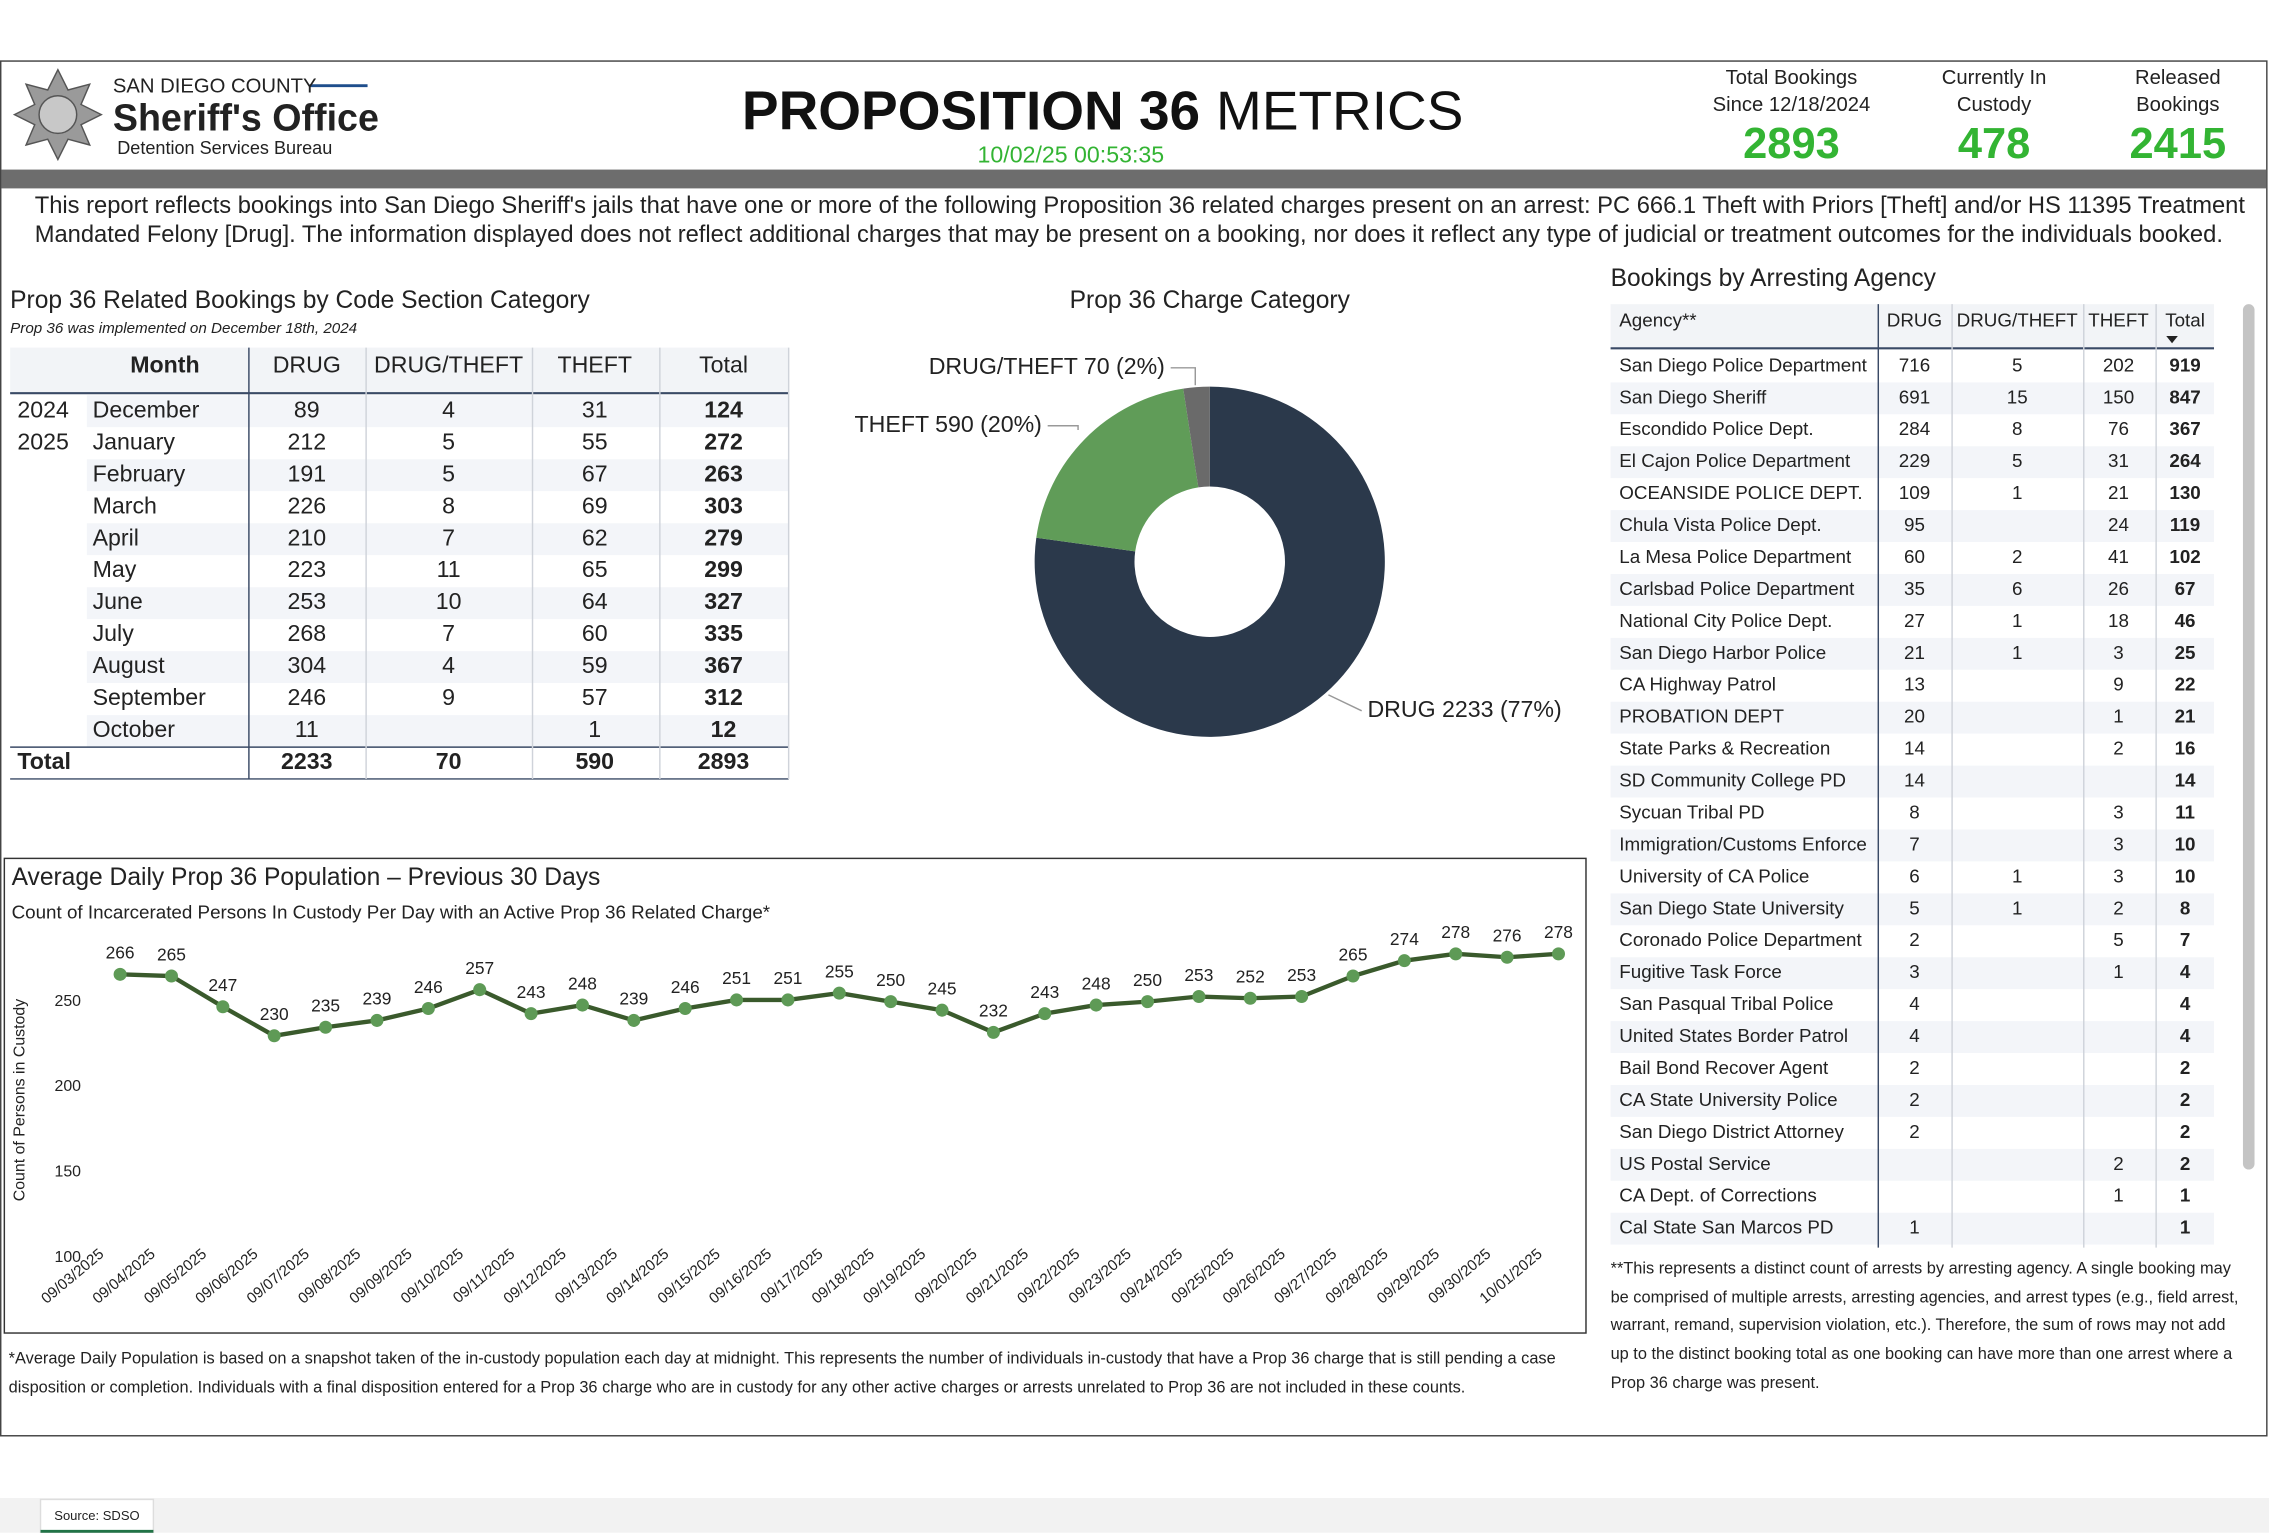  What do you see at coordinates (1716, 428) in the screenshot?
I see `agency-cell: Escondido Police Dept.` at bounding box center [1716, 428].